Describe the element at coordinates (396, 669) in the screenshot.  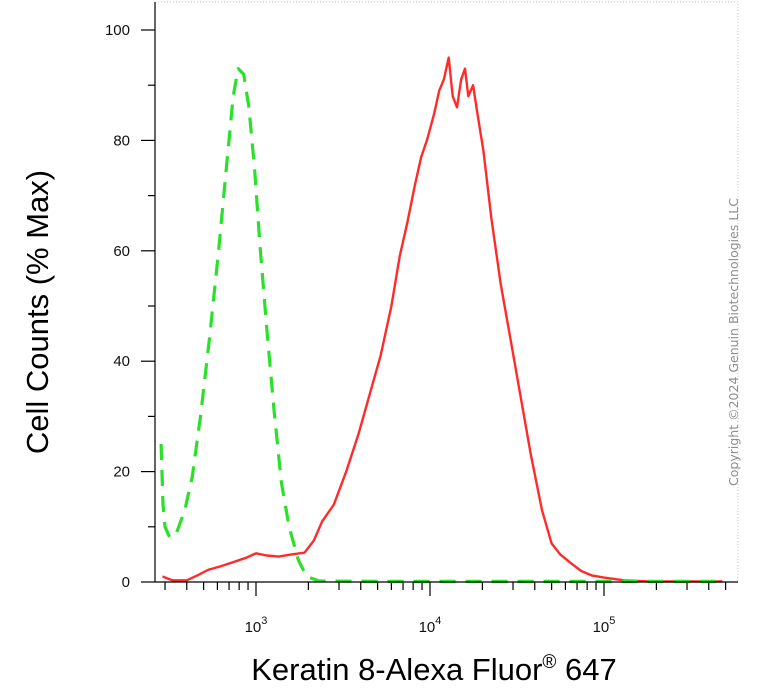
I see `x-axis-title-main: Keratin 8-Alexa Fluor` at that location.